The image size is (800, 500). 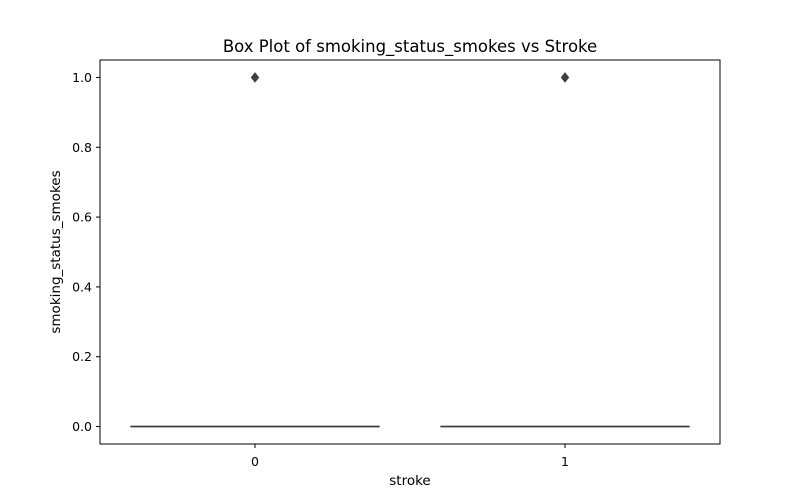 I want to click on y-axis-label: smoking_status_smokes, so click(x=56, y=251).